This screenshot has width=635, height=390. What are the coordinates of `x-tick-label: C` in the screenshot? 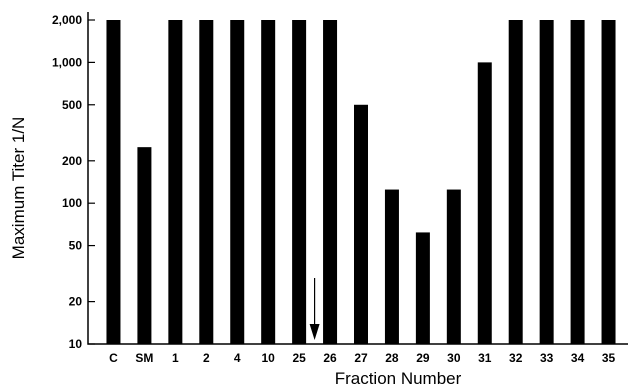 It's located at (113, 358).